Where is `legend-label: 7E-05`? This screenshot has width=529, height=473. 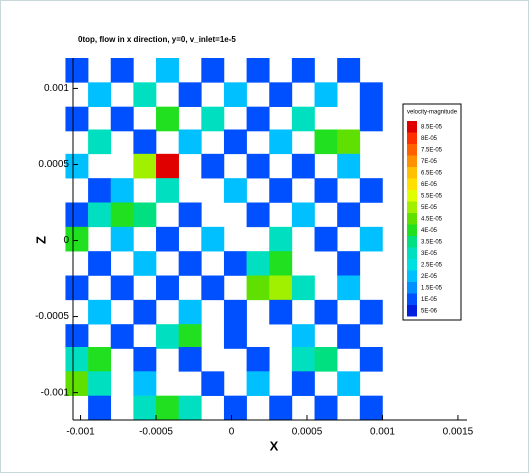 legend-label: 7E-05 is located at coordinates (429, 162).